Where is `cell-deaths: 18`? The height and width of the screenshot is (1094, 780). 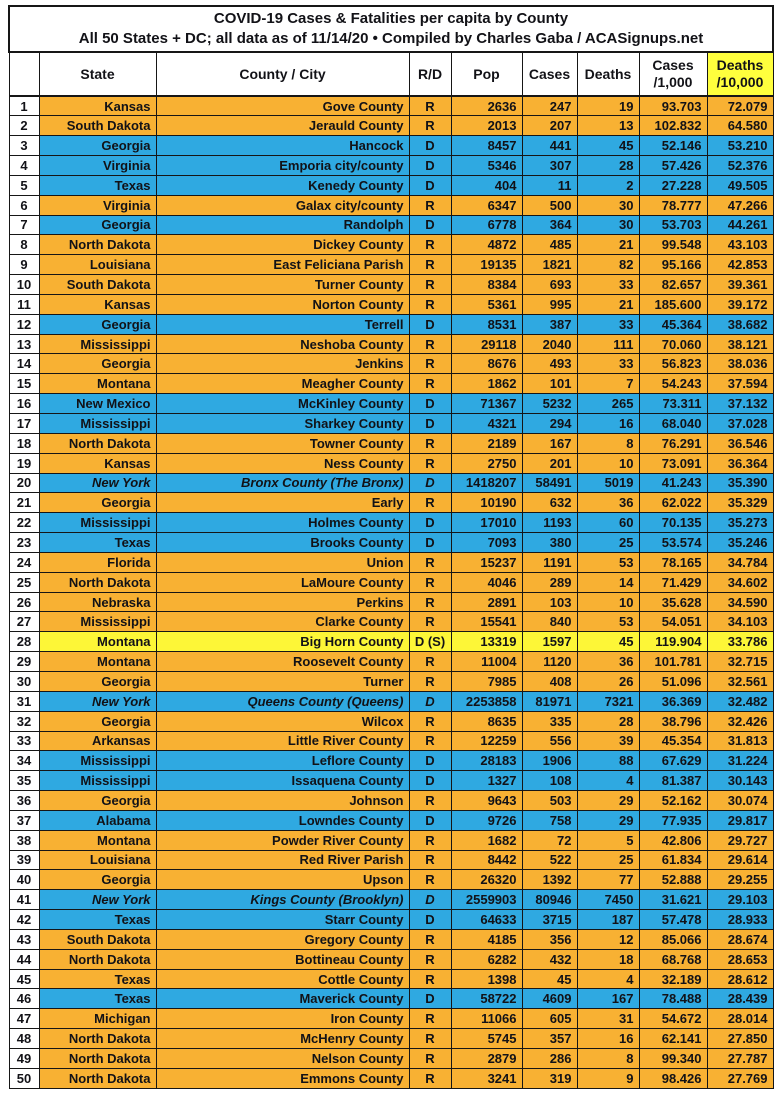 cell-deaths: 18 is located at coordinates (608, 959).